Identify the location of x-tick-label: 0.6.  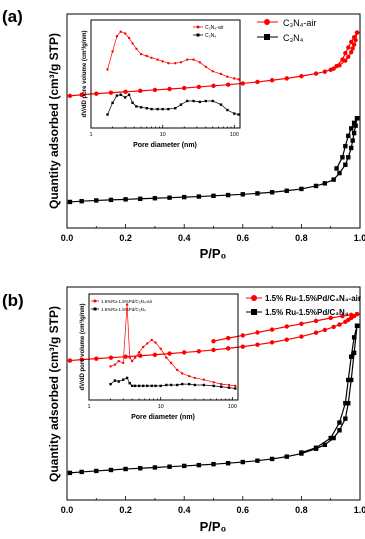
(243, 238).